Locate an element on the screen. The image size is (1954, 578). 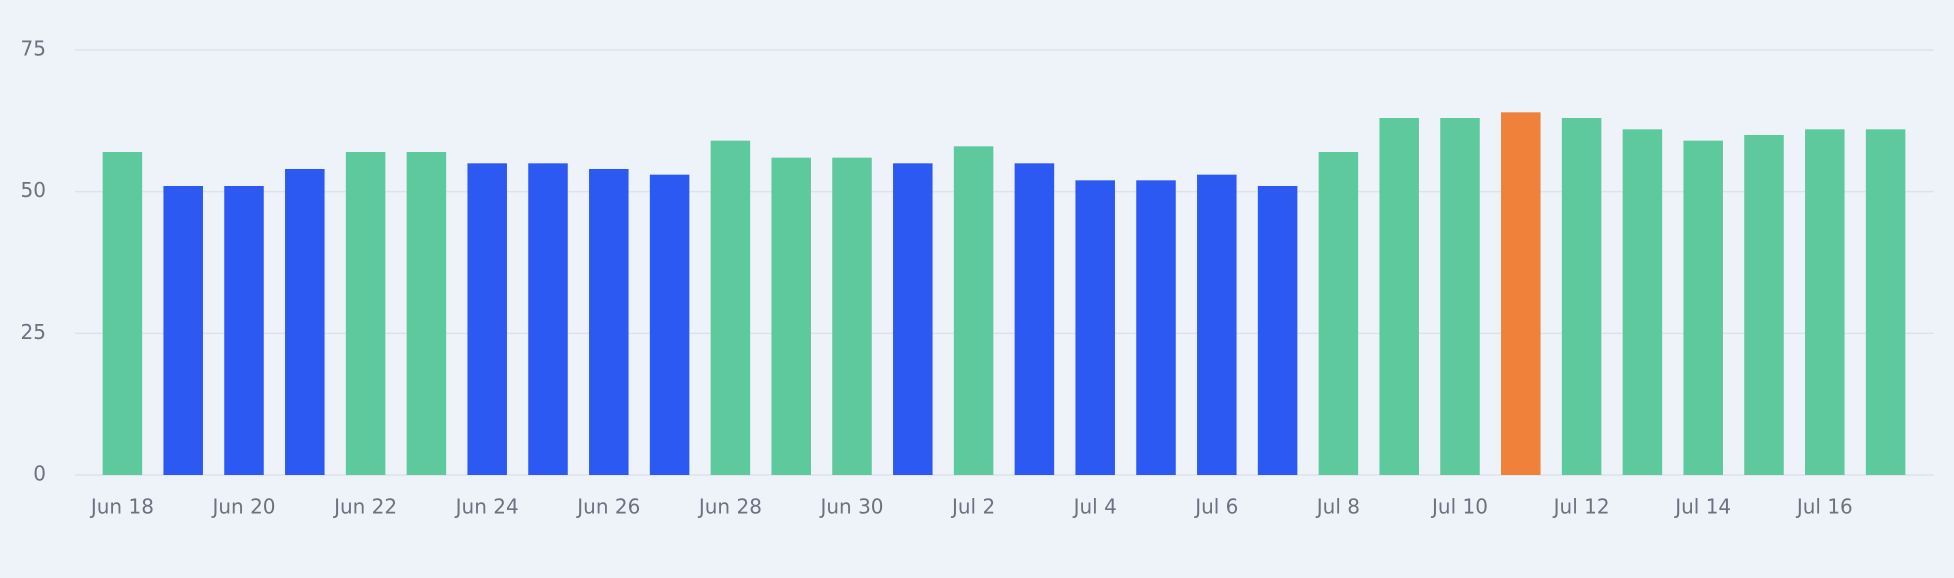
x-tick-label: Jun 26 is located at coordinates (607, 507).